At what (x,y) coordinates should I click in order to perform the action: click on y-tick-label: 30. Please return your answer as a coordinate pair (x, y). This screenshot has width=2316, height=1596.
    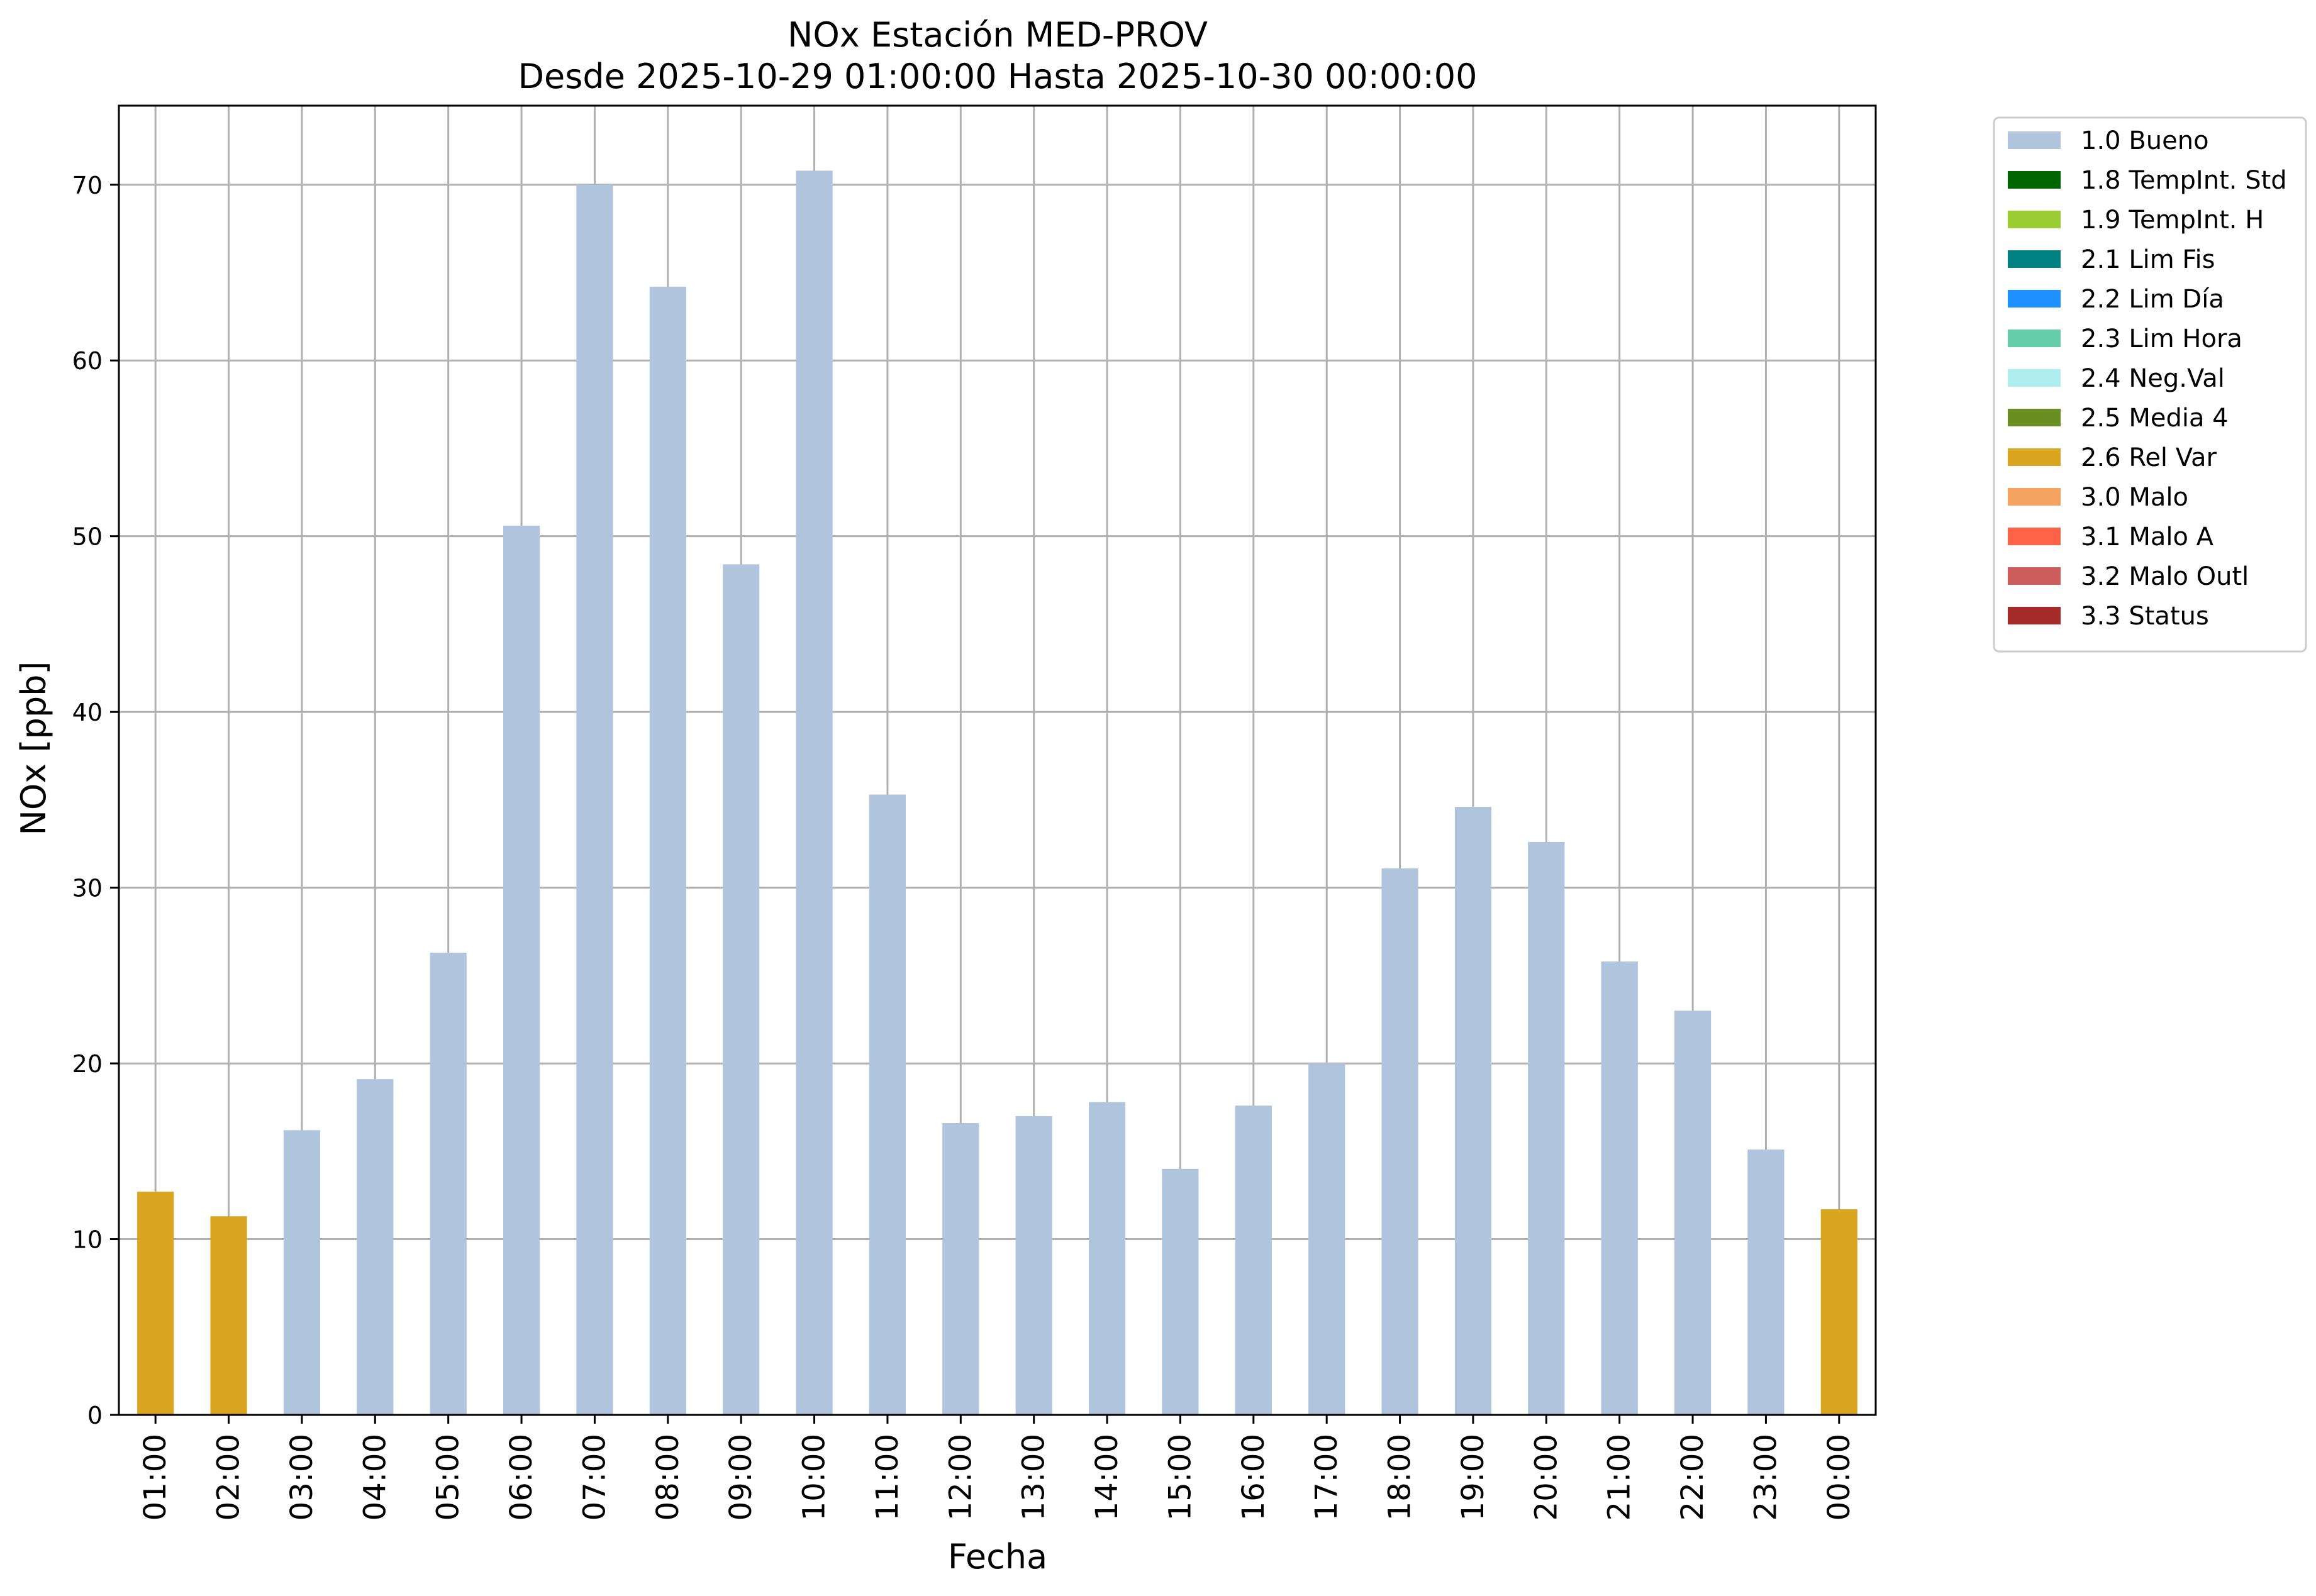
    Looking at the image, I should click on (87, 889).